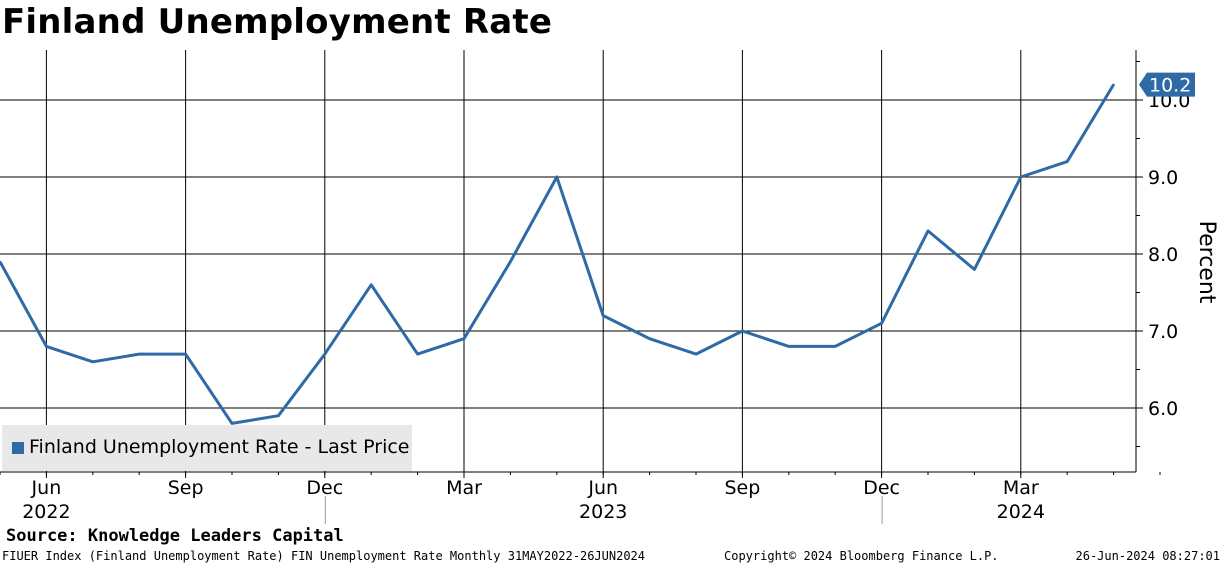  What do you see at coordinates (1148, 556) in the screenshot?
I see `footer-timestamp: 26-Jun-2024 08:27:01` at bounding box center [1148, 556].